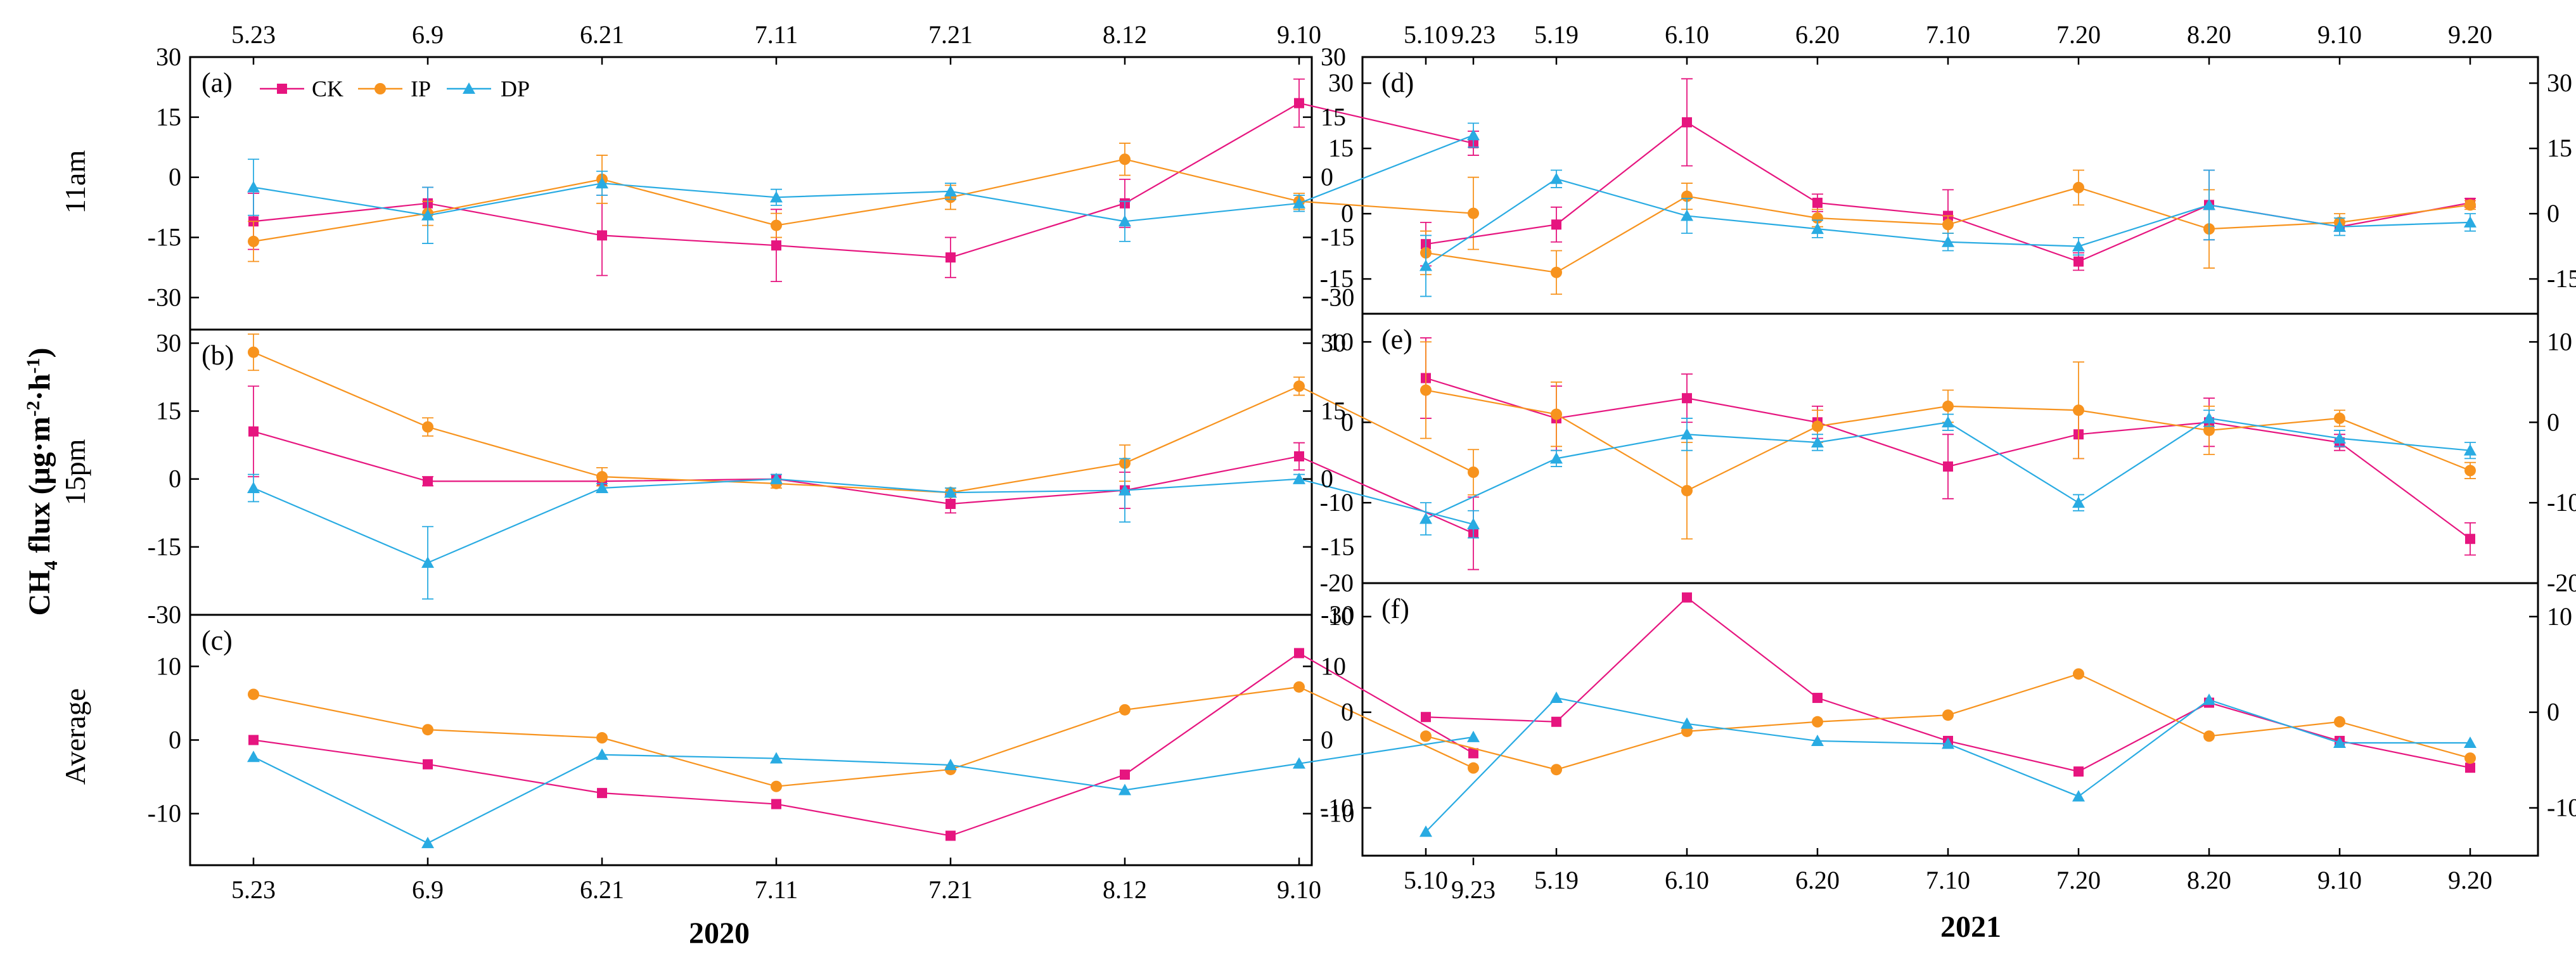 The image size is (2576, 959). Describe the element at coordinates (1556, 34) in the screenshot. I see `x-tick-label-top: 5.19` at that location.